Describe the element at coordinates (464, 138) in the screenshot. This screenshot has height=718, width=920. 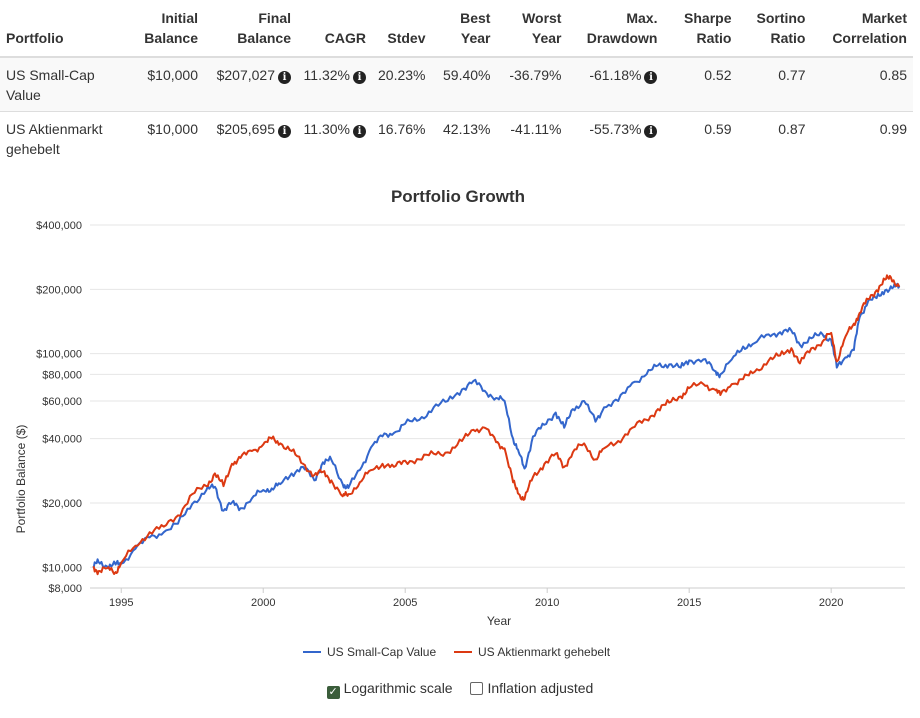
I see `cell-best-year: 42.13%` at that location.